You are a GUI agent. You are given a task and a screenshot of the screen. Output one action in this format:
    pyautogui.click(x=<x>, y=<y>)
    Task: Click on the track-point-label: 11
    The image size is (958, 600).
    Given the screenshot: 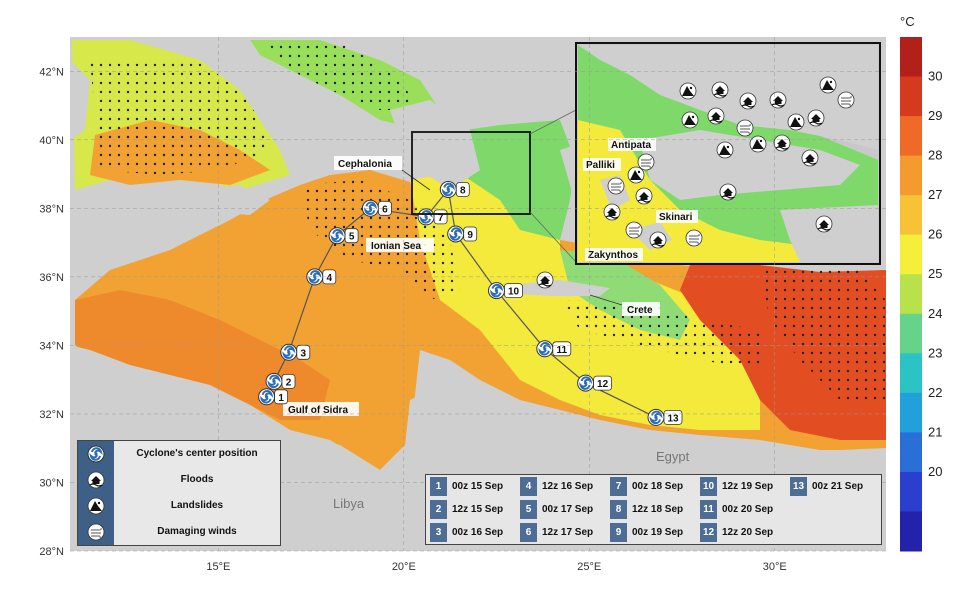 What is the action you would take?
    pyautogui.click(x=562, y=350)
    